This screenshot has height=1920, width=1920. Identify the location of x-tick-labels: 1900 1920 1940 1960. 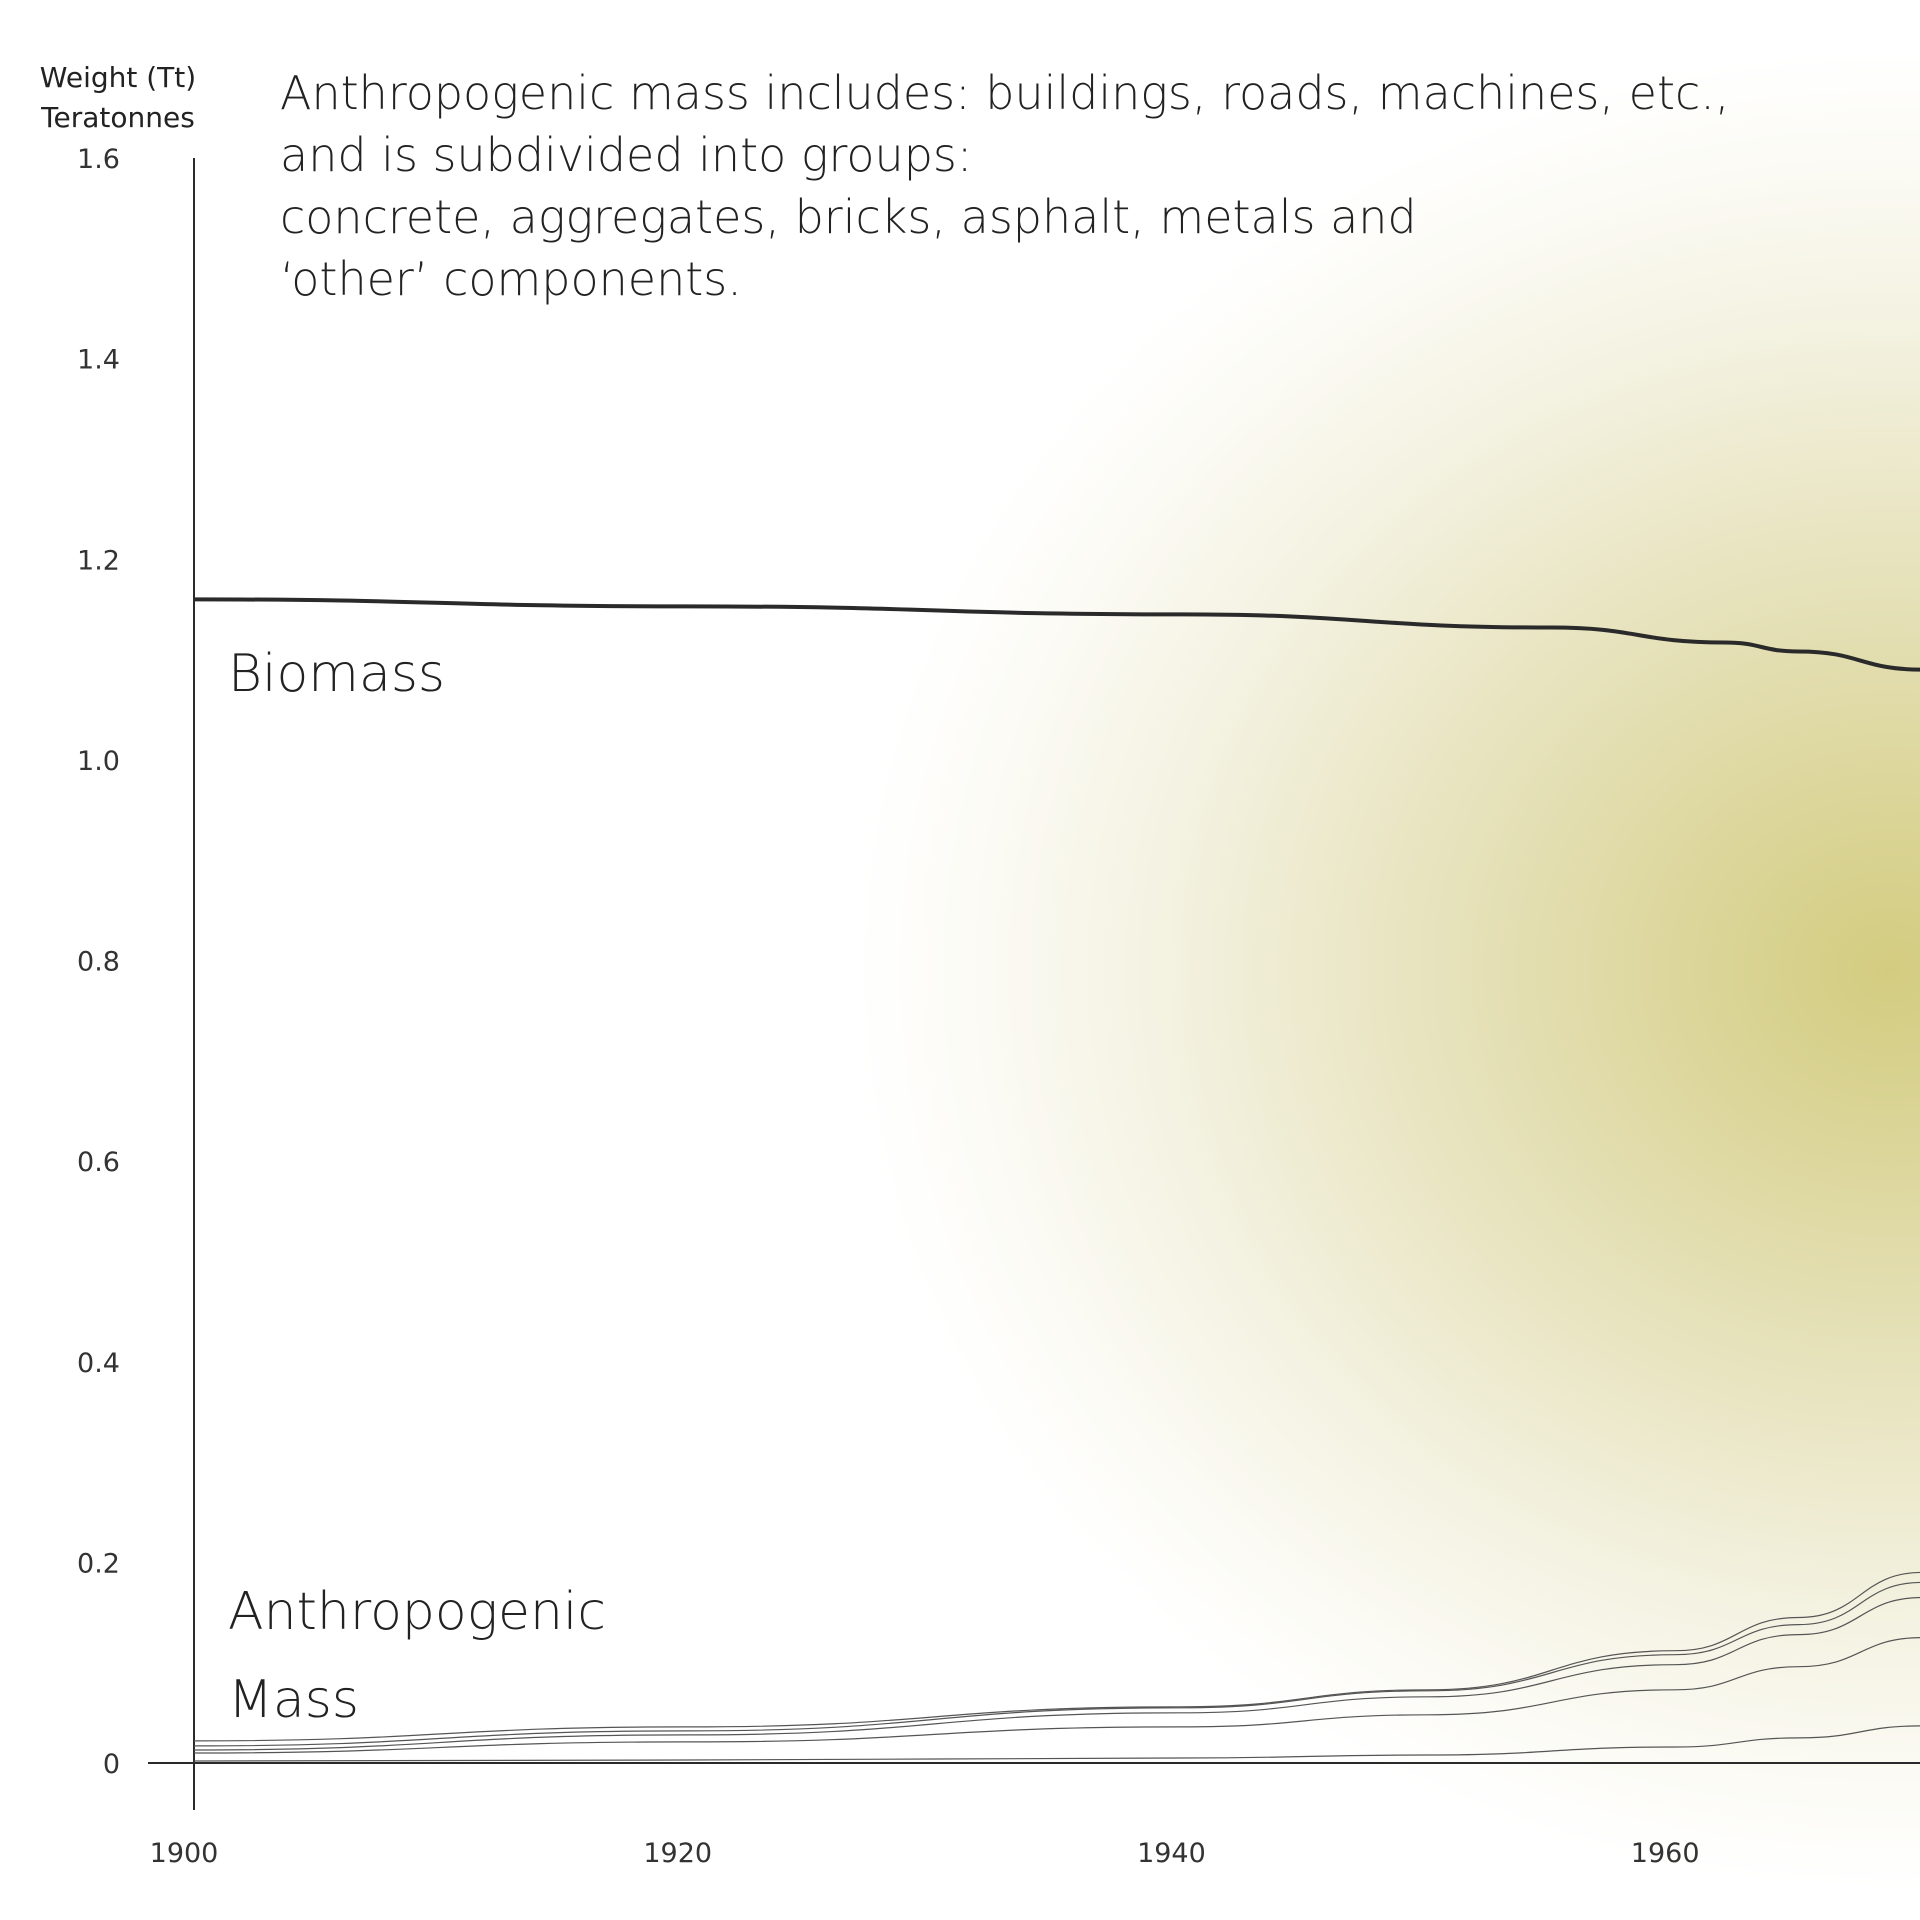
(925, 1853).